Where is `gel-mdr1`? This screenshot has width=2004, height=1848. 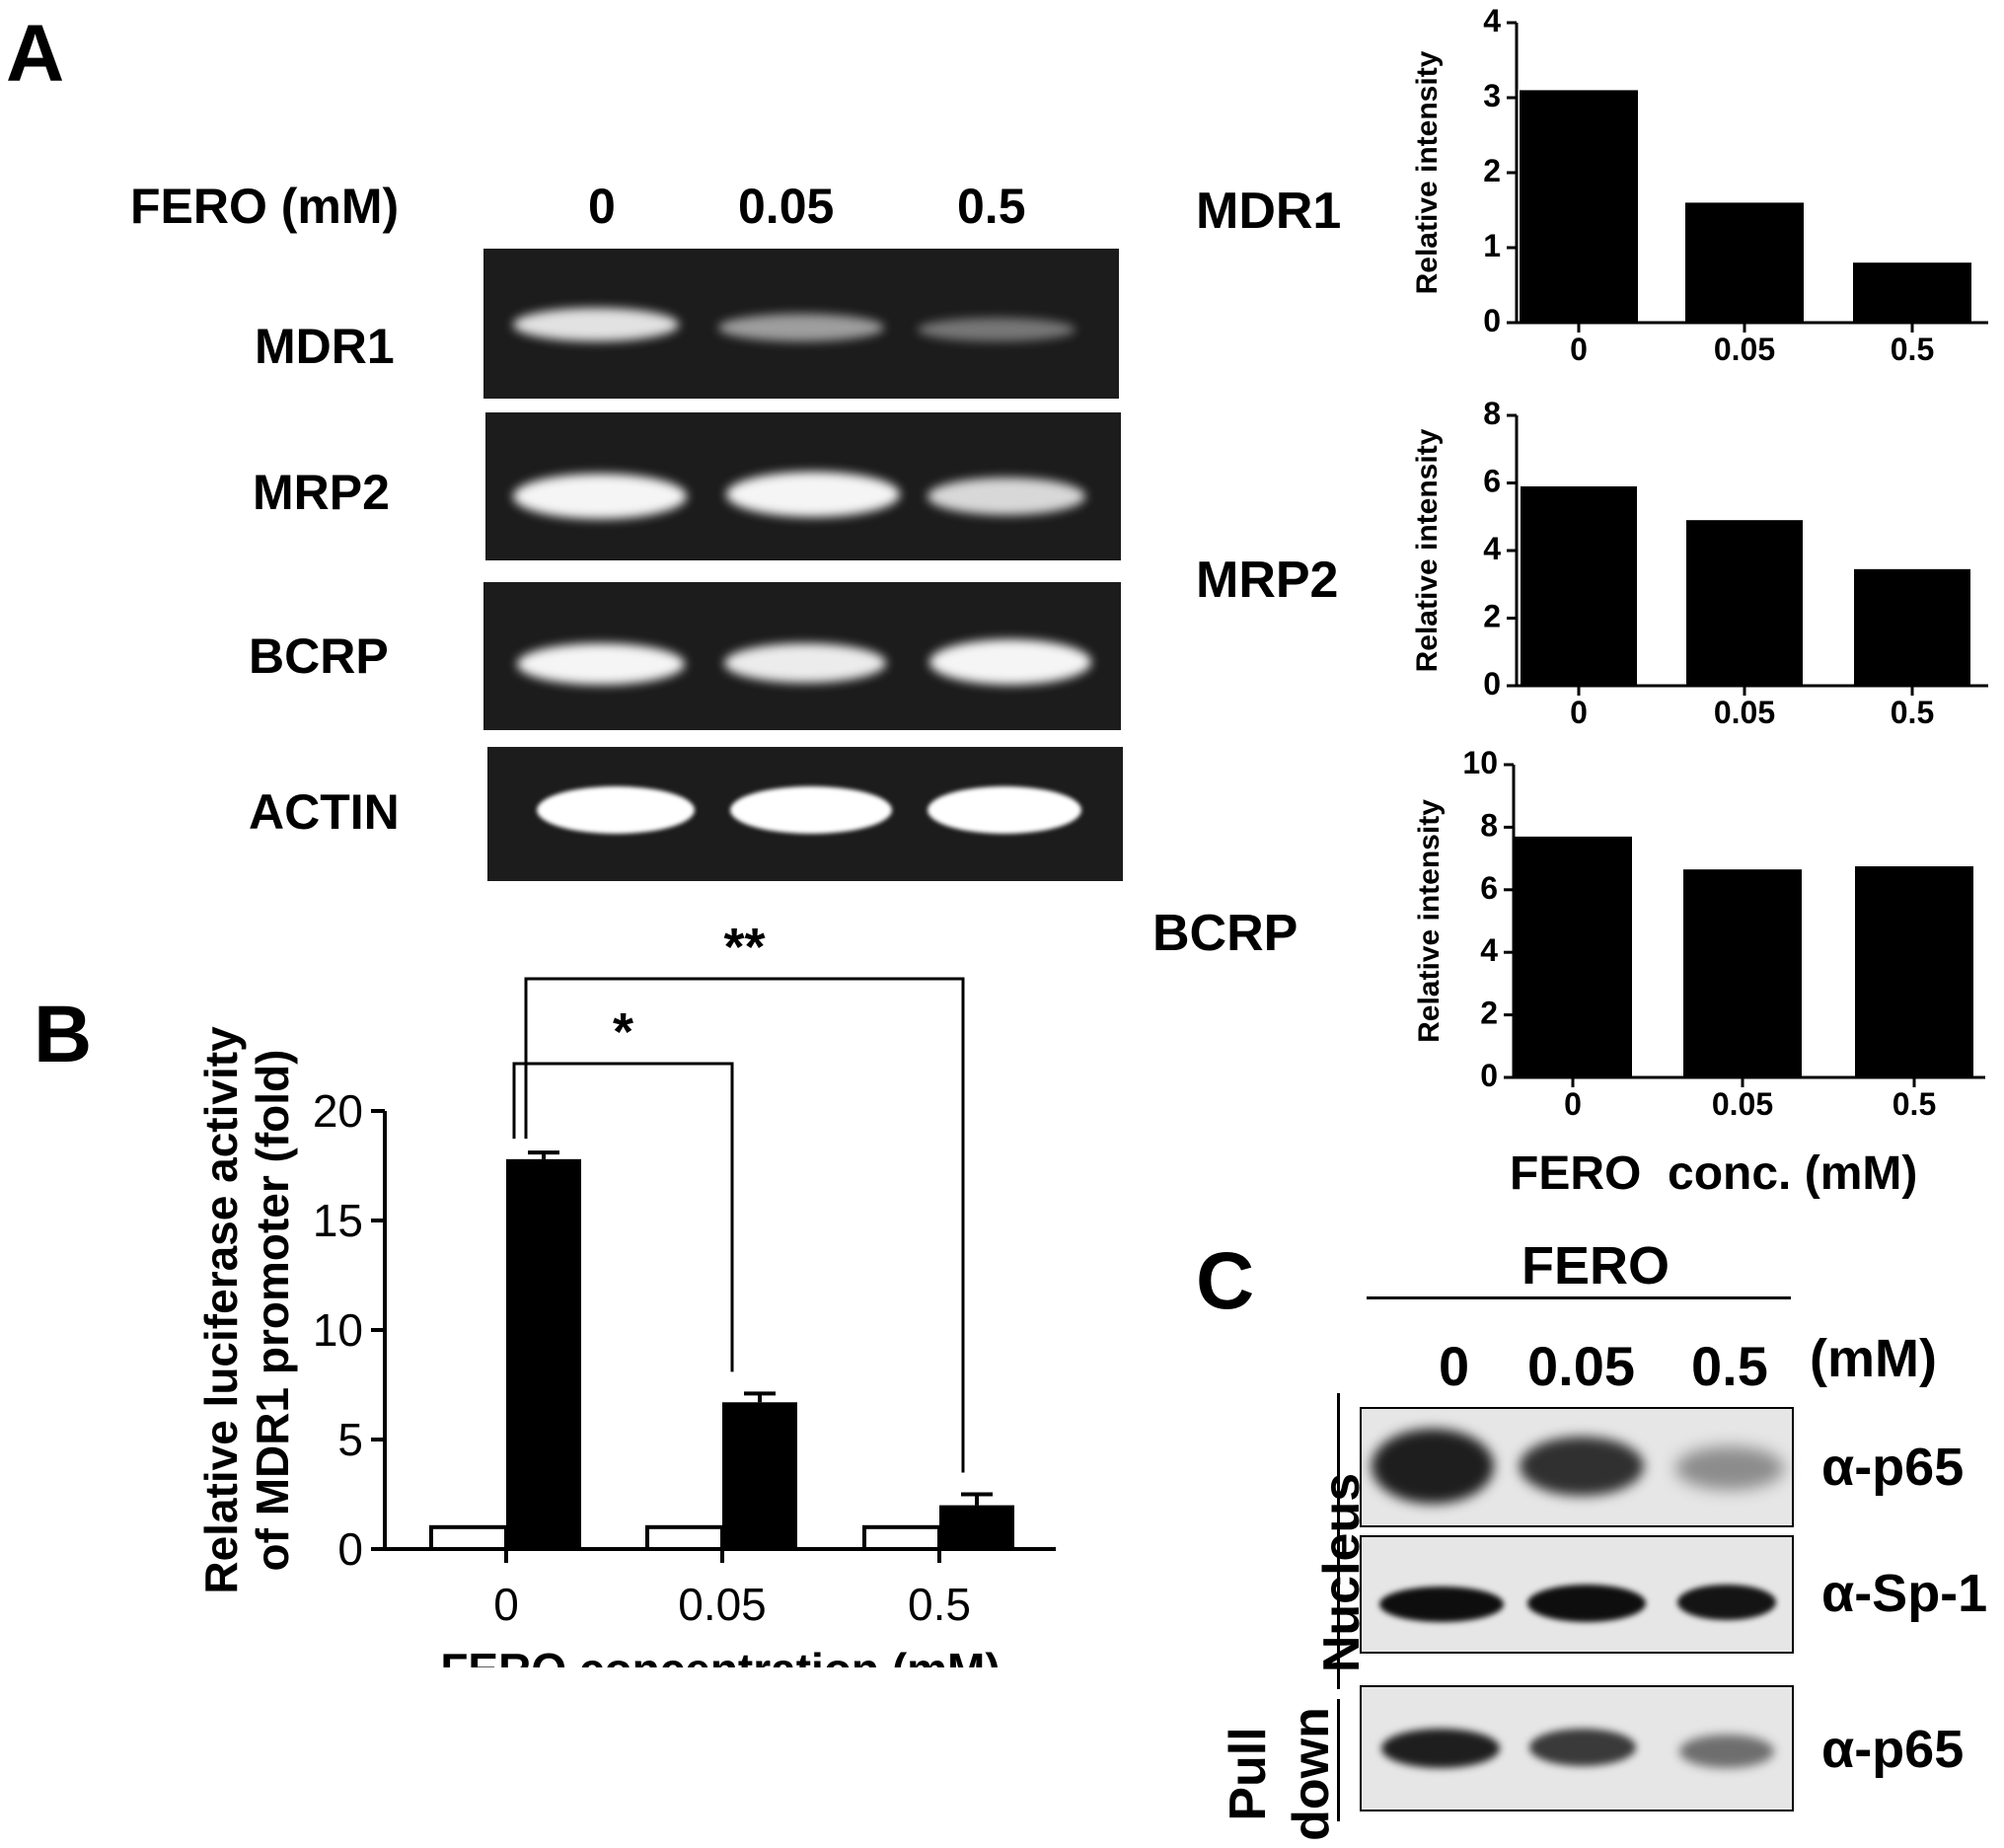 gel-mdr1 is located at coordinates (801, 324).